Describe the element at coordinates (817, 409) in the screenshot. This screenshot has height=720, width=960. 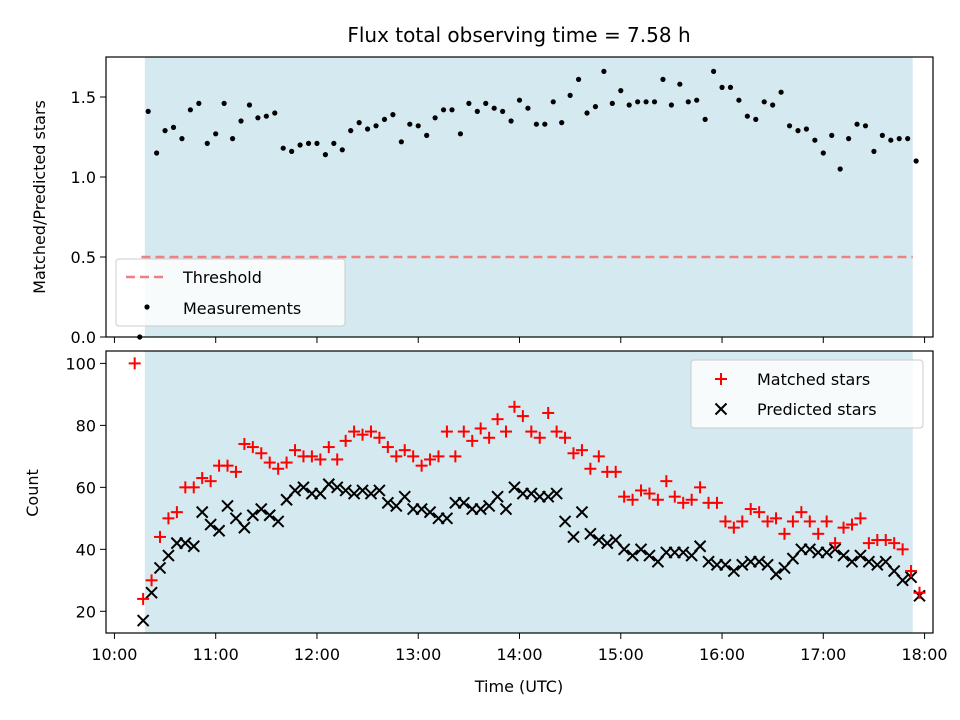
I see `legend-predicted-label: Predicted stars` at that location.